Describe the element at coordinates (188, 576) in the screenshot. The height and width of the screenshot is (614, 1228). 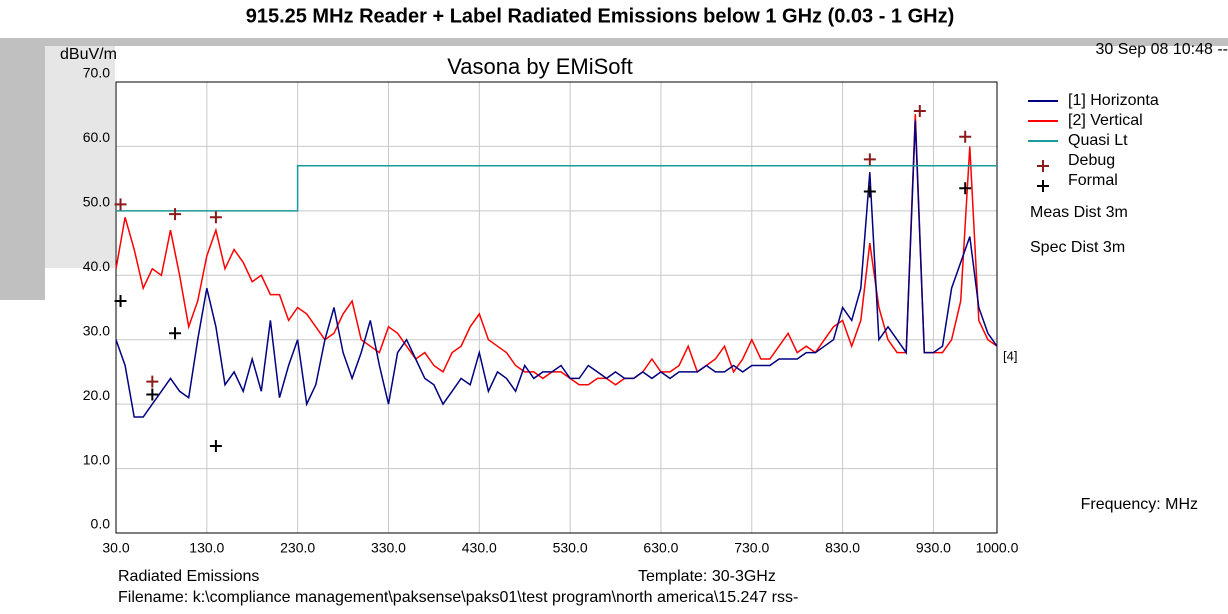
I see `footer: Radiated Emissions` at that location.